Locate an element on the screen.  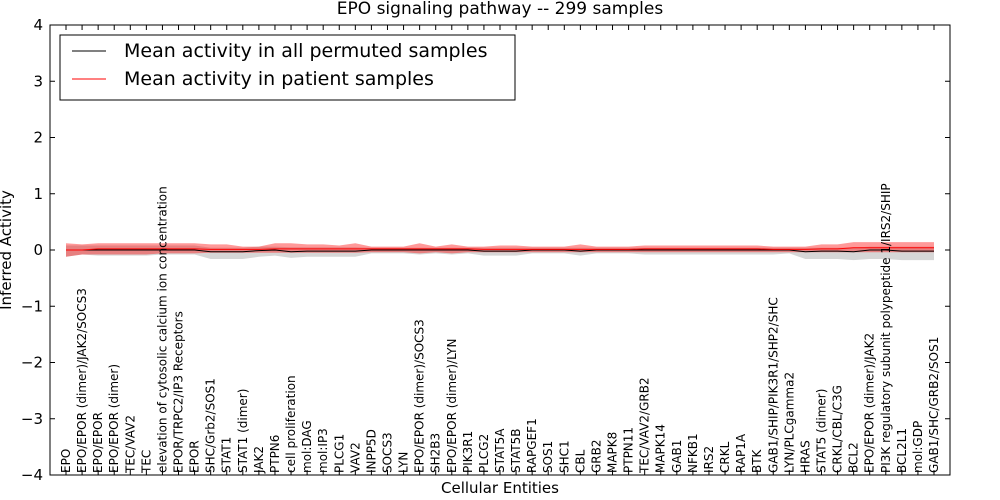
y-tick-label: 2 is located at coordinates (38, 138).